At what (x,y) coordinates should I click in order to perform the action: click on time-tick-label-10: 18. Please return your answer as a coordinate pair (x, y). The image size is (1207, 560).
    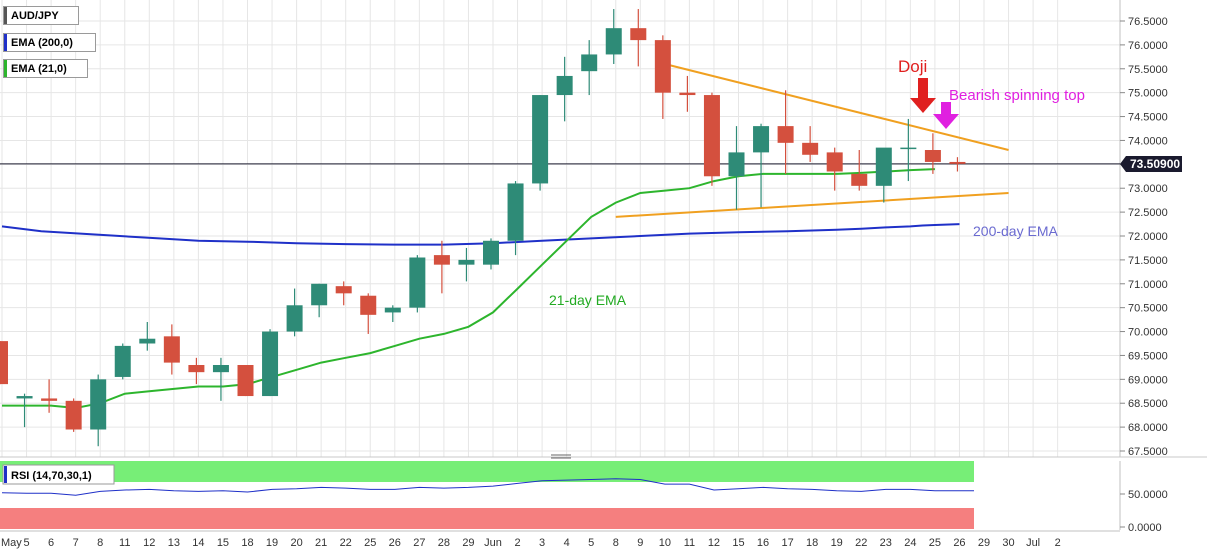
    Looking at the image, I should click on (247, 543).